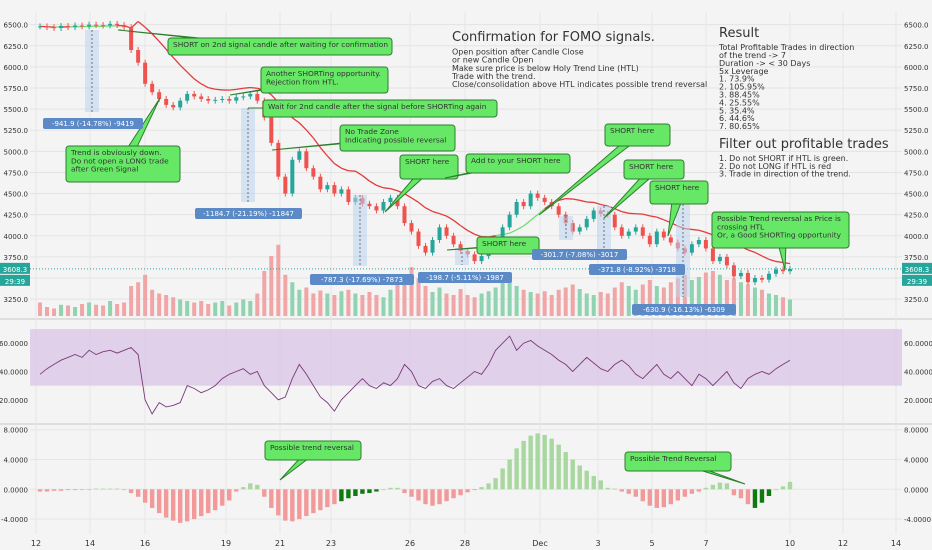 The height and width of the screenshot is (550, 932). I want to click on measure-tag-text: -371.8 (-8.92%) -3718, so click(637, 270).